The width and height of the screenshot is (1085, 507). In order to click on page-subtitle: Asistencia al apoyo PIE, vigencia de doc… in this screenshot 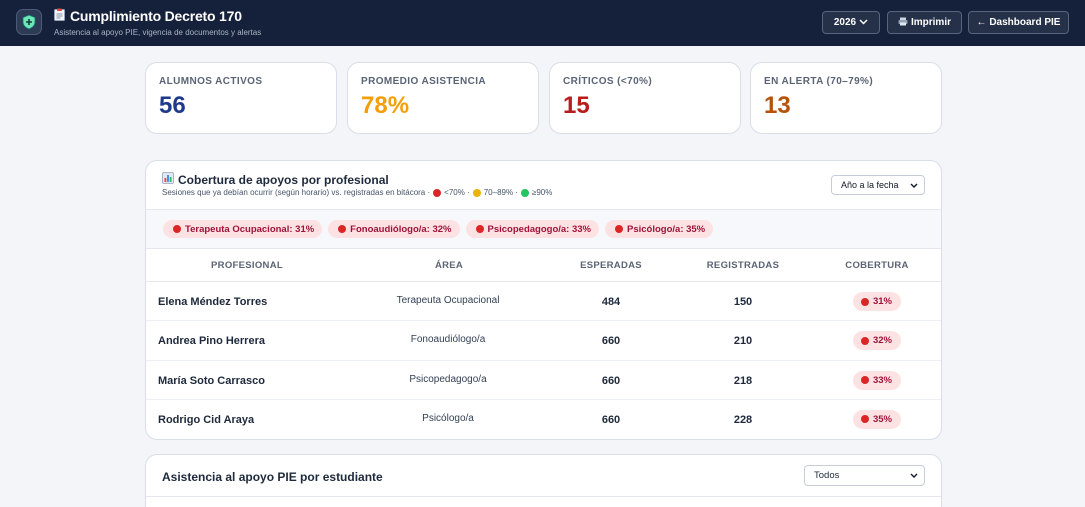, I will do `click(158, 32)`.